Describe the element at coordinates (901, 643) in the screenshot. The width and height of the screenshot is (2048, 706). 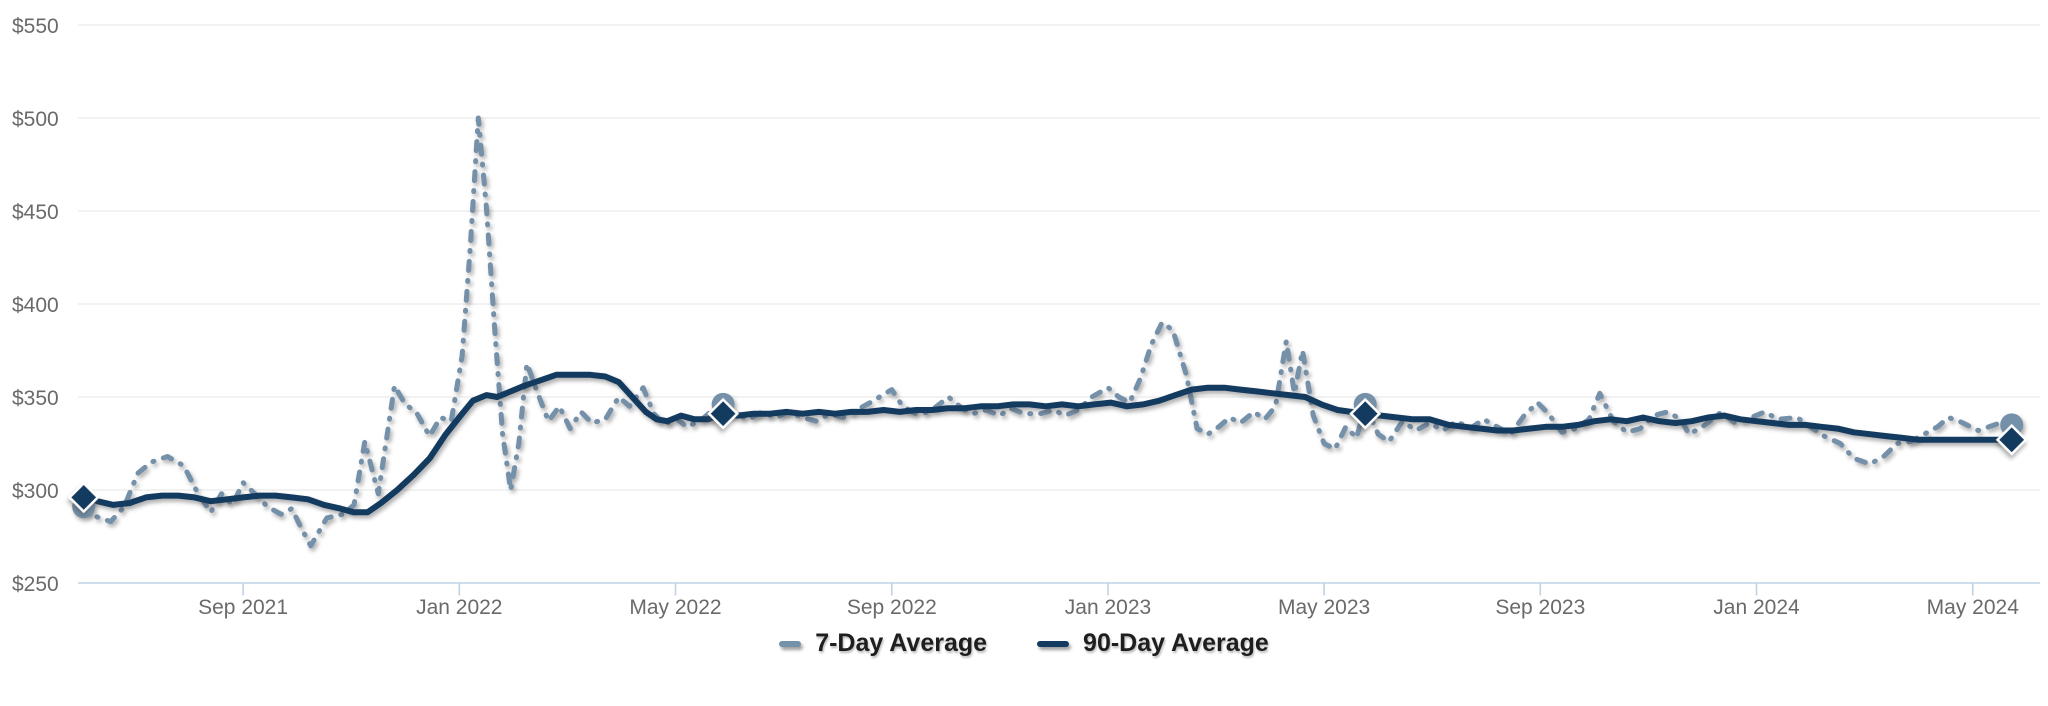
I see `legend-label-7day: 7-Day Average` at that location.